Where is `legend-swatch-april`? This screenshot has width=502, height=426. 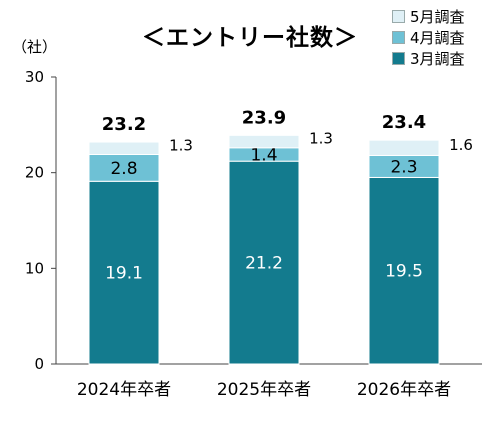 legend-swatch-april is located at coordinates (398, 37).